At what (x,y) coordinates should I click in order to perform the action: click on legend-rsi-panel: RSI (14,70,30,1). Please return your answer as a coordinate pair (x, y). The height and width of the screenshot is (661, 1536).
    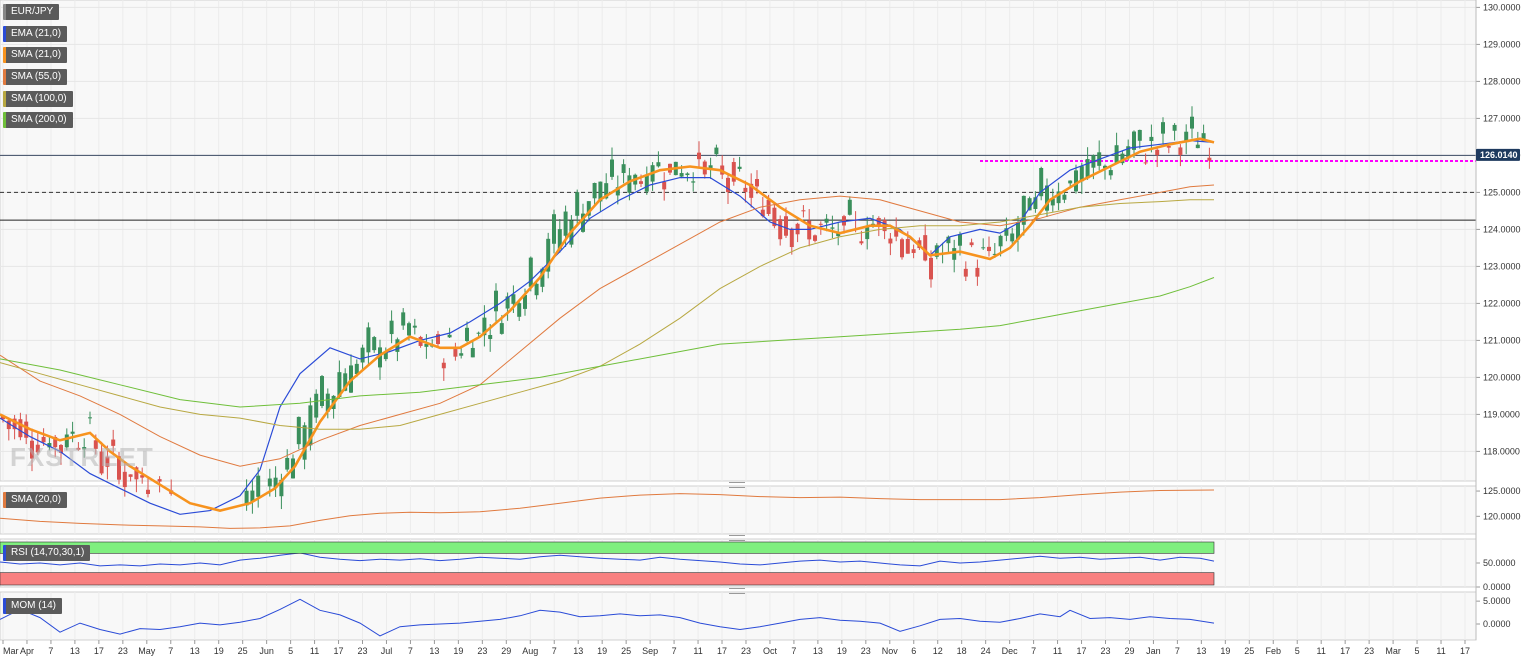
    Looking at the image, I should click on (47, 553).